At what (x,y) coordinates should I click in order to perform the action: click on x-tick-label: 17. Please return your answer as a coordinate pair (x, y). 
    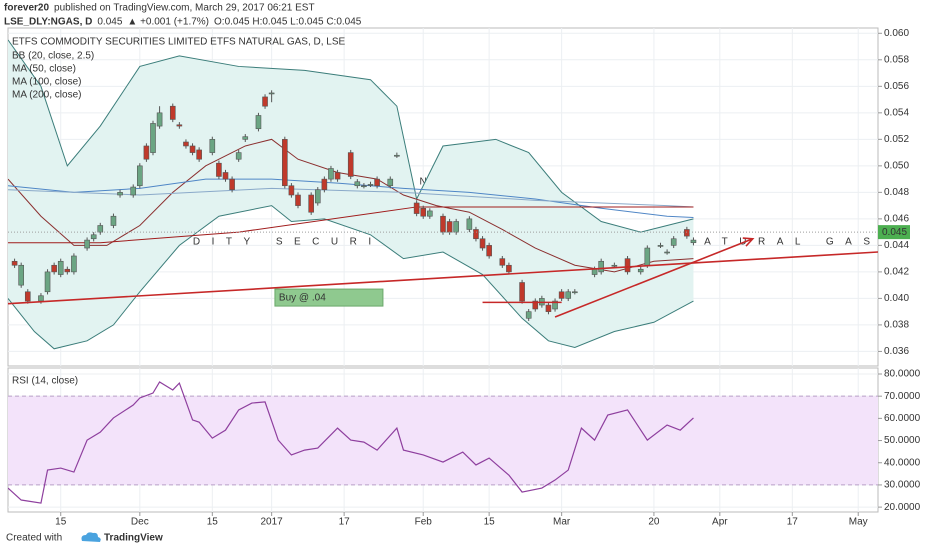
    Looking at the image, I should click on (793, 522).